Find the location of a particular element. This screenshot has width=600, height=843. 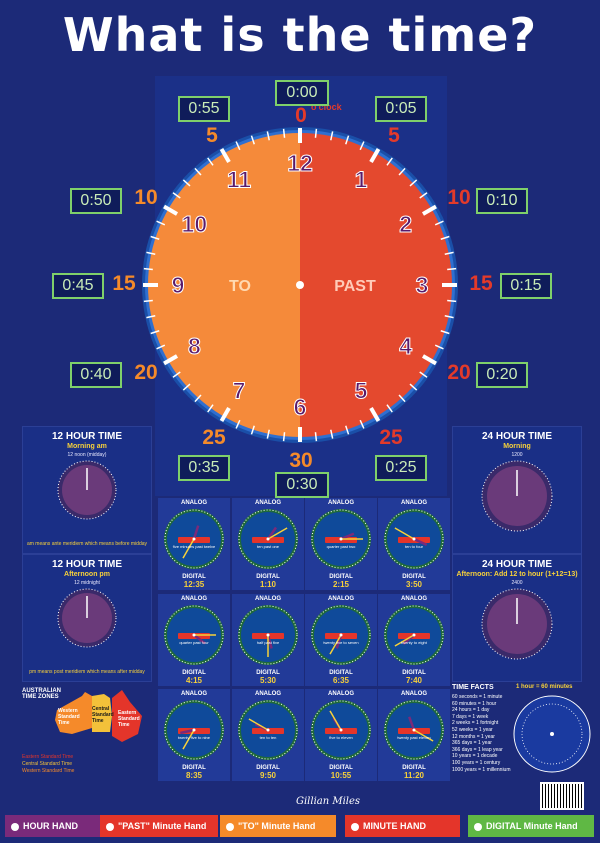

digital-box-0-15: 0:15 is located at coordinates (526, 286).